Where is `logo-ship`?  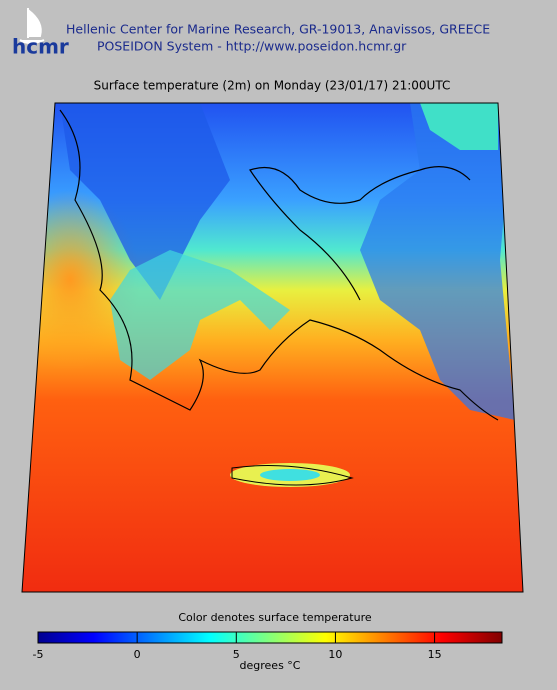
logo-ship is located at coordinates (32, 25).